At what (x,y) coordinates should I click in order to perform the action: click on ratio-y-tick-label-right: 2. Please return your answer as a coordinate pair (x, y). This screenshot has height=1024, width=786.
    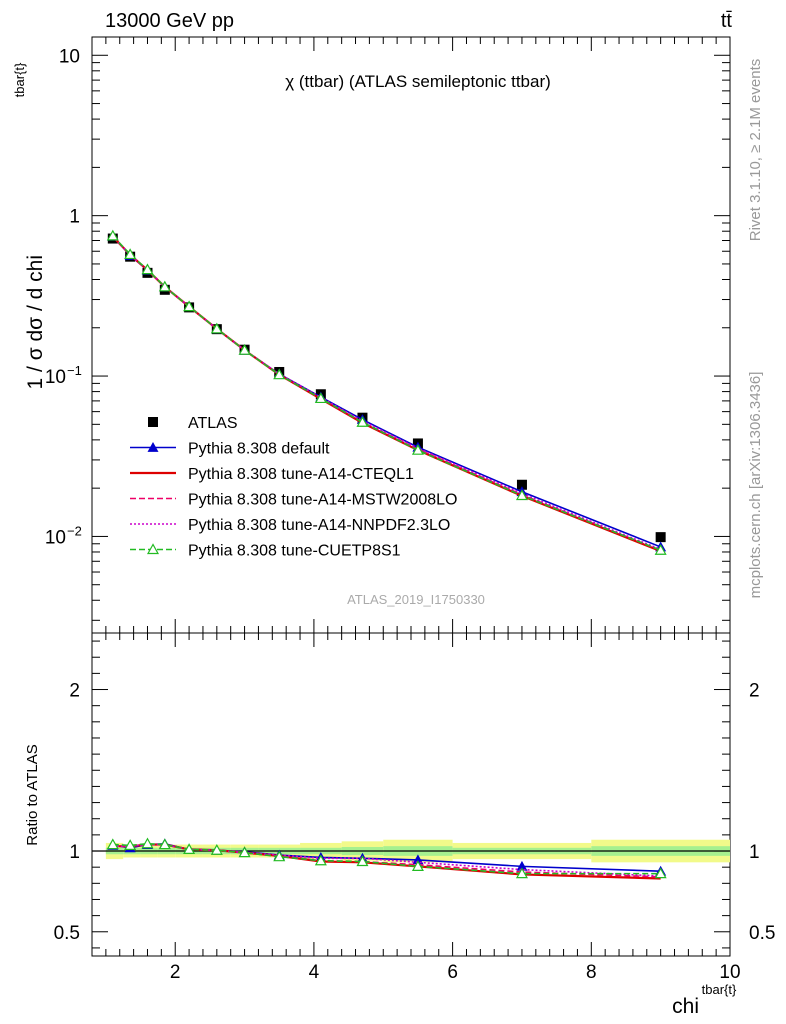
    Looking at the image, I should click on (754, 691).